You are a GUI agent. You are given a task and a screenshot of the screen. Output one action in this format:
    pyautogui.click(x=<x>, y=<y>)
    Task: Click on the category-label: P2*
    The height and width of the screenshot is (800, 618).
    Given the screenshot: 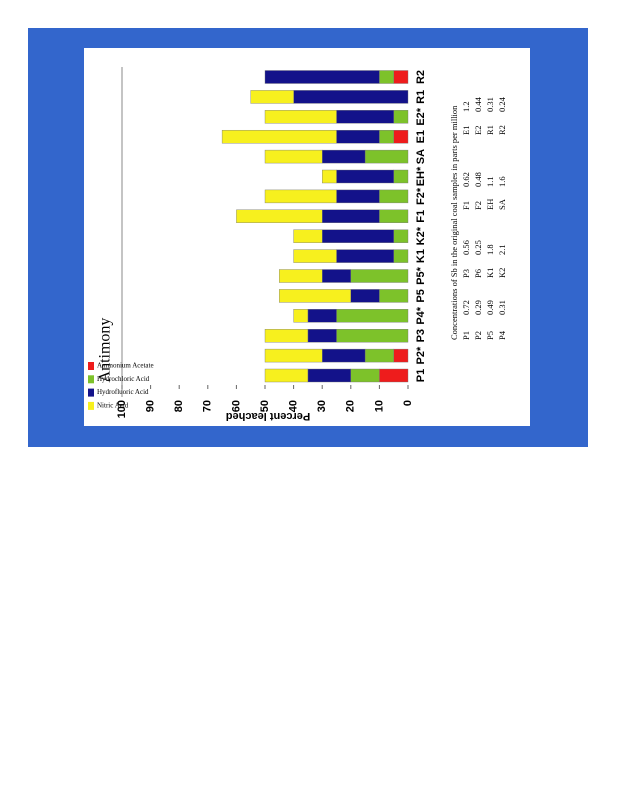 What is the action you would take?
    pyautogui.click(x=421, y=355)
    